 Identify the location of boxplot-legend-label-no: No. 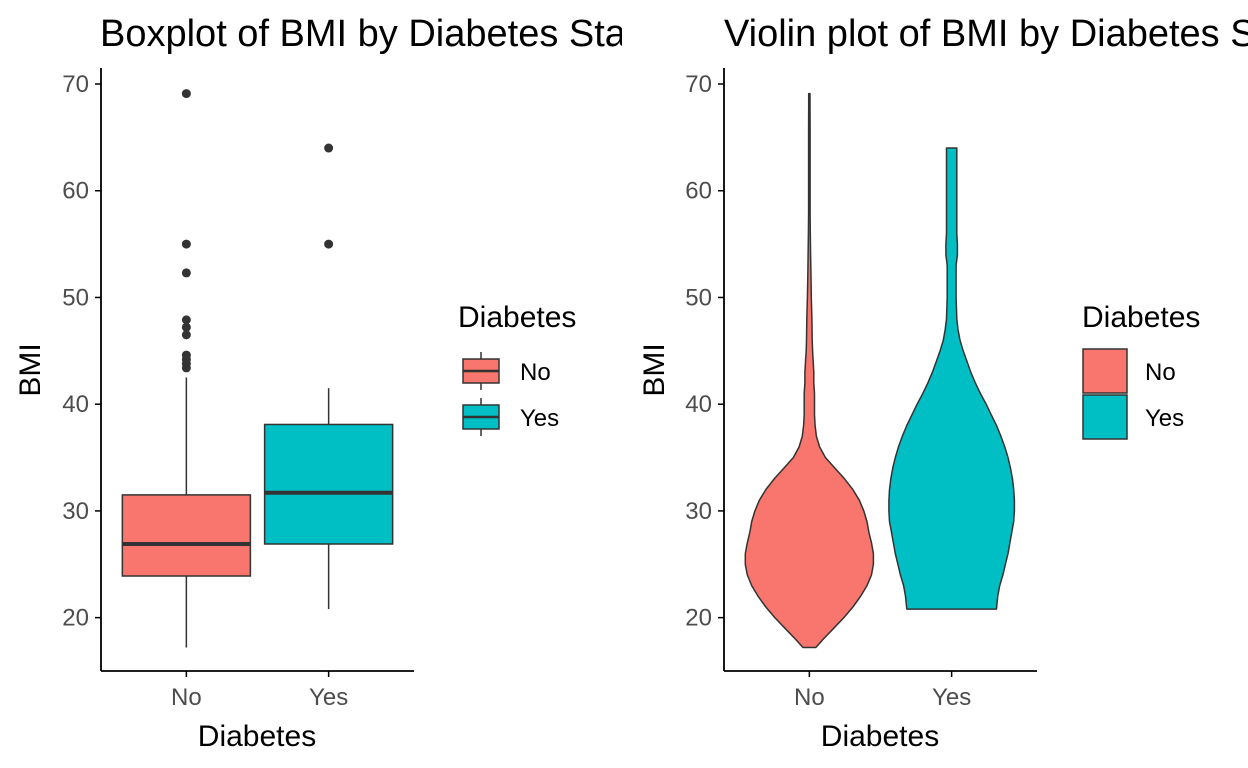
(535, 372).